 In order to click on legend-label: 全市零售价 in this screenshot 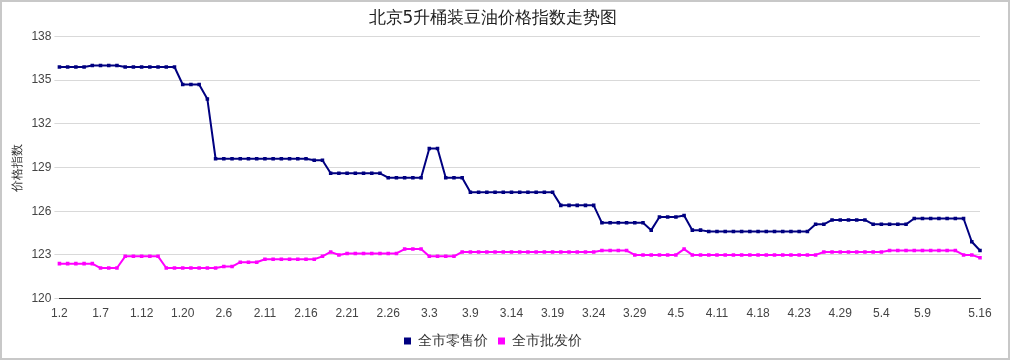, I will do `click(453, 339)`.